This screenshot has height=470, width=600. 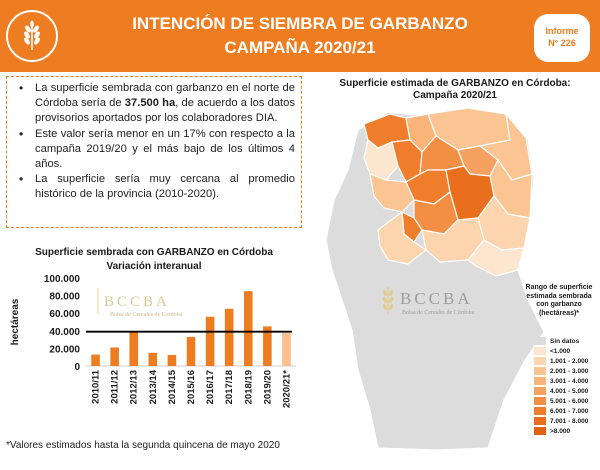 What do you see at coordinates (565, 341) in the screenshot?
I see `legend-label: Sin datos` at bounding box center [565, 341].